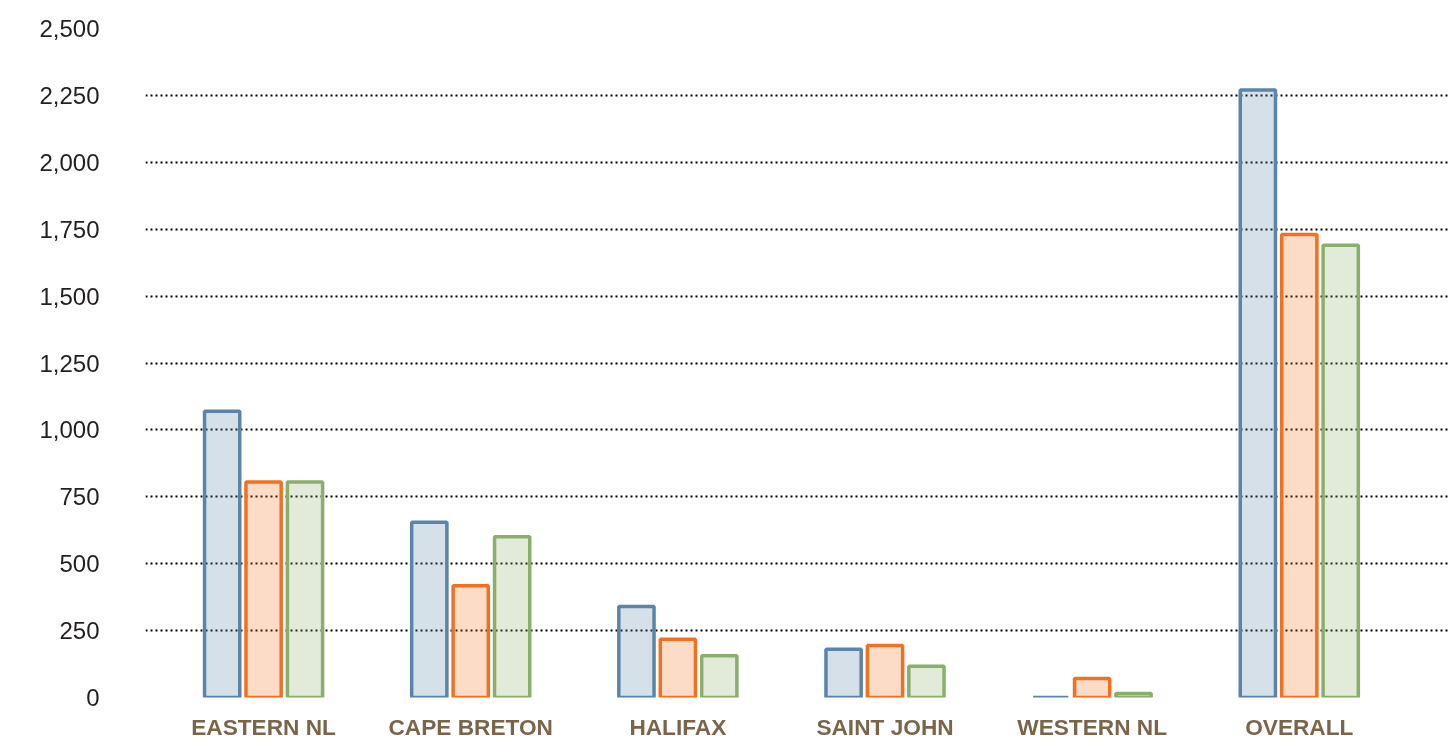  I want to click on x-tick-label: EASTERN NL, so click(264, 726).